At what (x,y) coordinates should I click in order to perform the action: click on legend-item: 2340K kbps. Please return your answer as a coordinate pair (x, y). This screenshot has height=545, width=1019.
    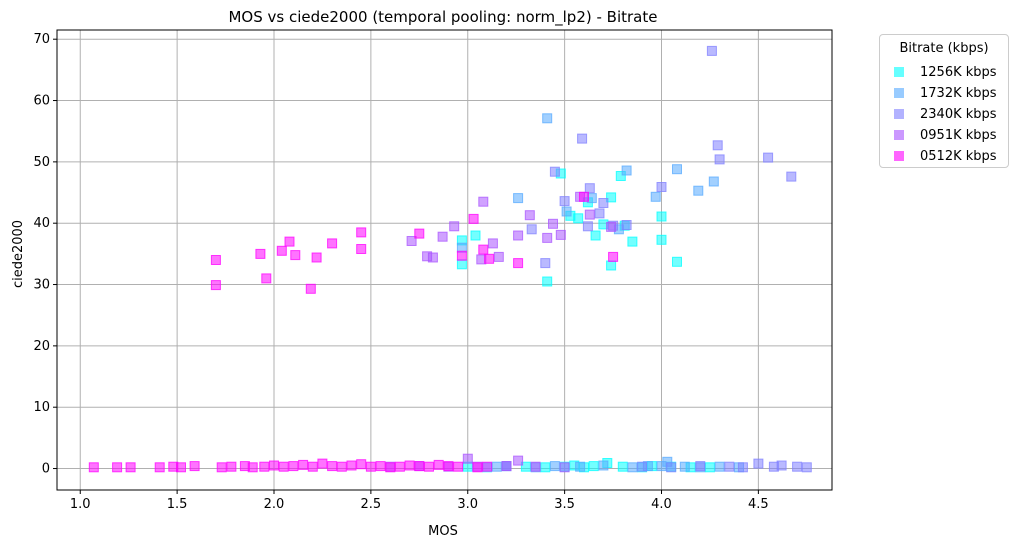
    Looking at the image, I should click on (945, 114).